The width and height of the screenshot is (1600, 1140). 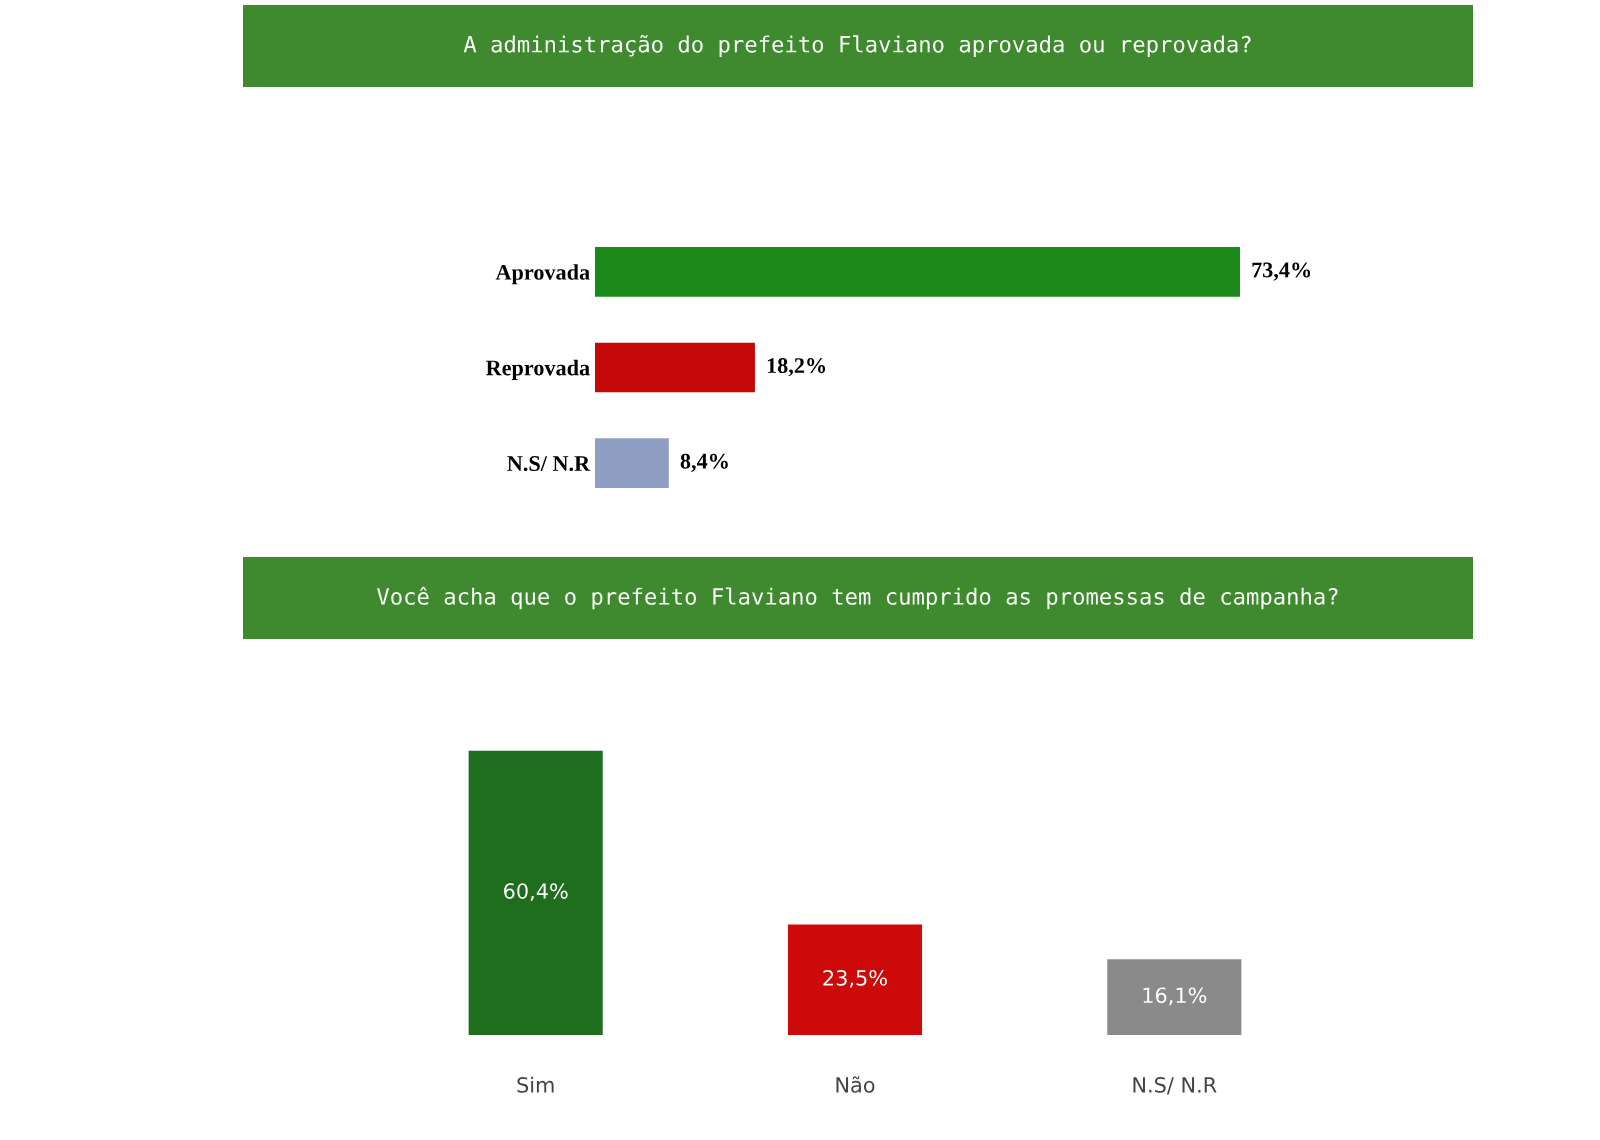 I want to click on y-tick-label: Aprovada, so click(x=542, y=274).